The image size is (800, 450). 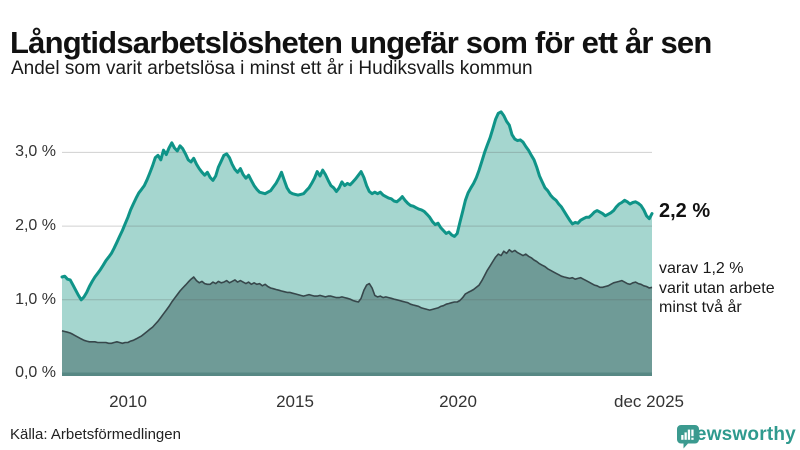 I want to click on newsworthy-icon, so click(x=688, y=437).